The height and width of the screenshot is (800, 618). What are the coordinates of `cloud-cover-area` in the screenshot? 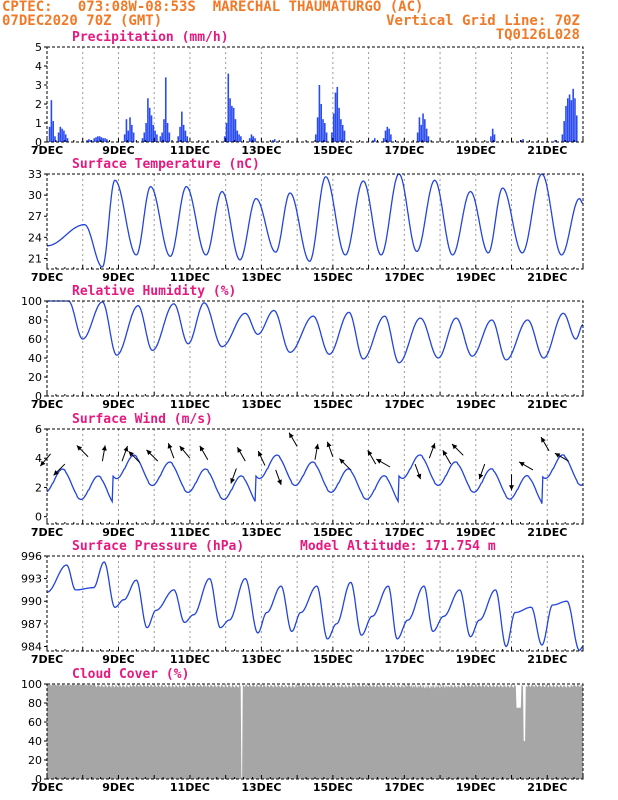 It's located at (315, 731).